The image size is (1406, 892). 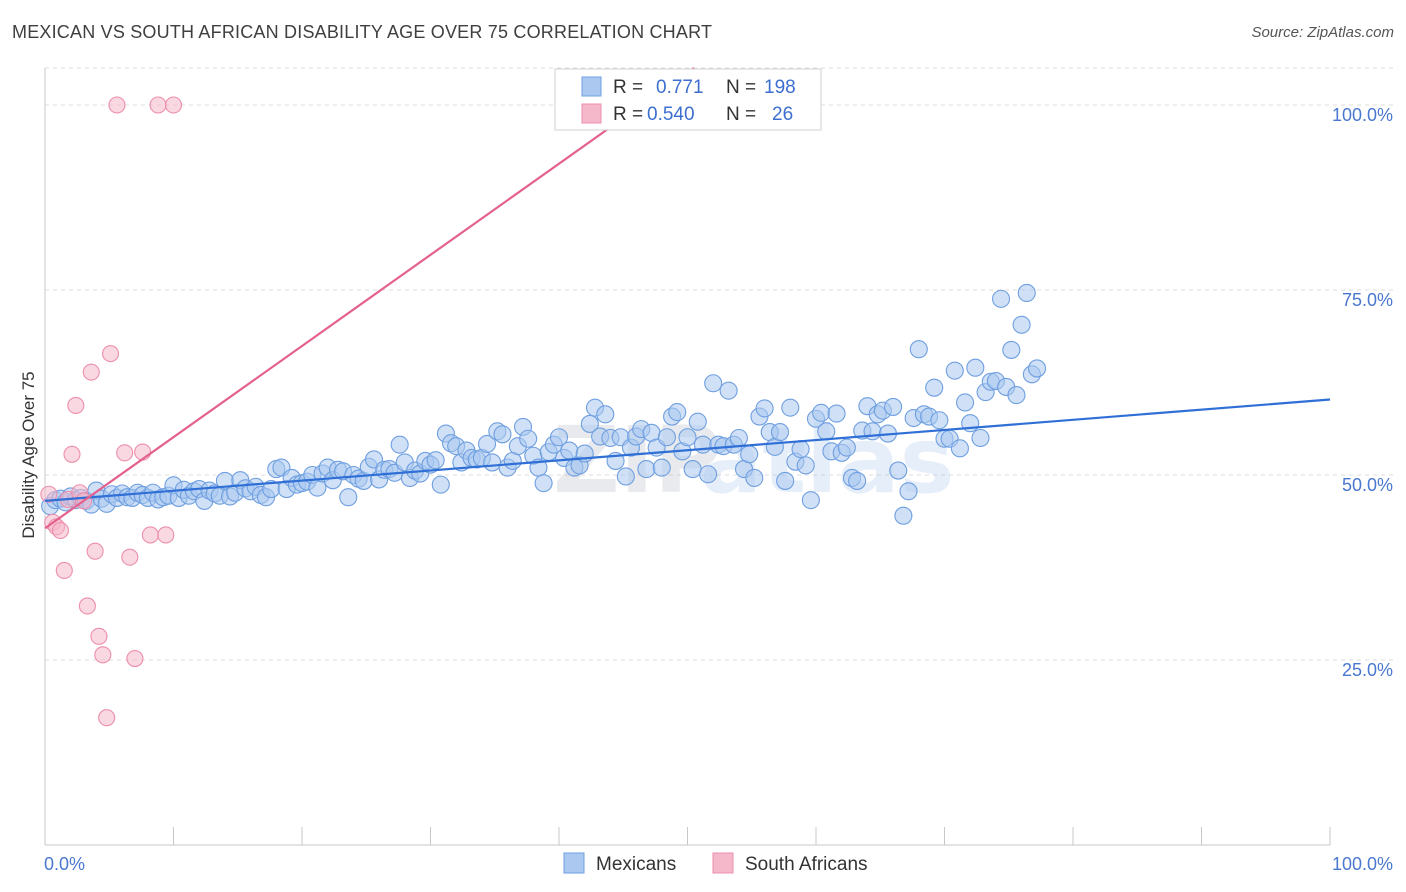 What do you see at coordinates (671, 114) in the screenshot?
I see `legend-r-value-south-africans: 0.540` at bounding box center [671, 114].